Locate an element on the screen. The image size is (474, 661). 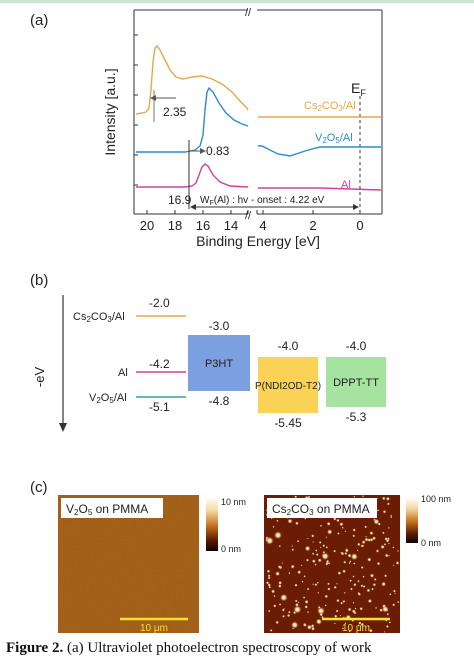
work-function-annotation: WF(Al) : hv - onset : 4.22 eV is located at coordinates (262, 201).